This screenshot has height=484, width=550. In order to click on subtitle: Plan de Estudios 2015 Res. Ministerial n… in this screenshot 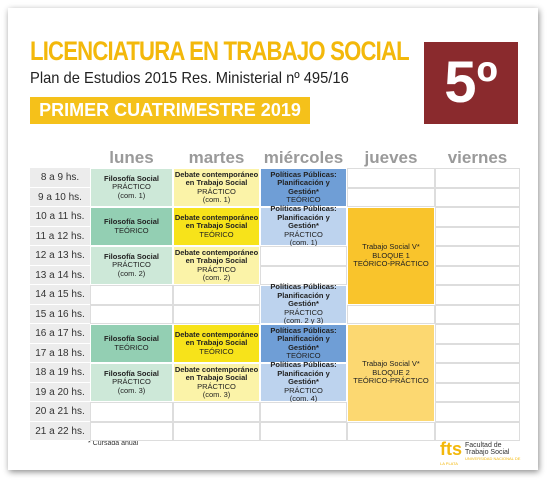, I will do `click(189, 78)`.